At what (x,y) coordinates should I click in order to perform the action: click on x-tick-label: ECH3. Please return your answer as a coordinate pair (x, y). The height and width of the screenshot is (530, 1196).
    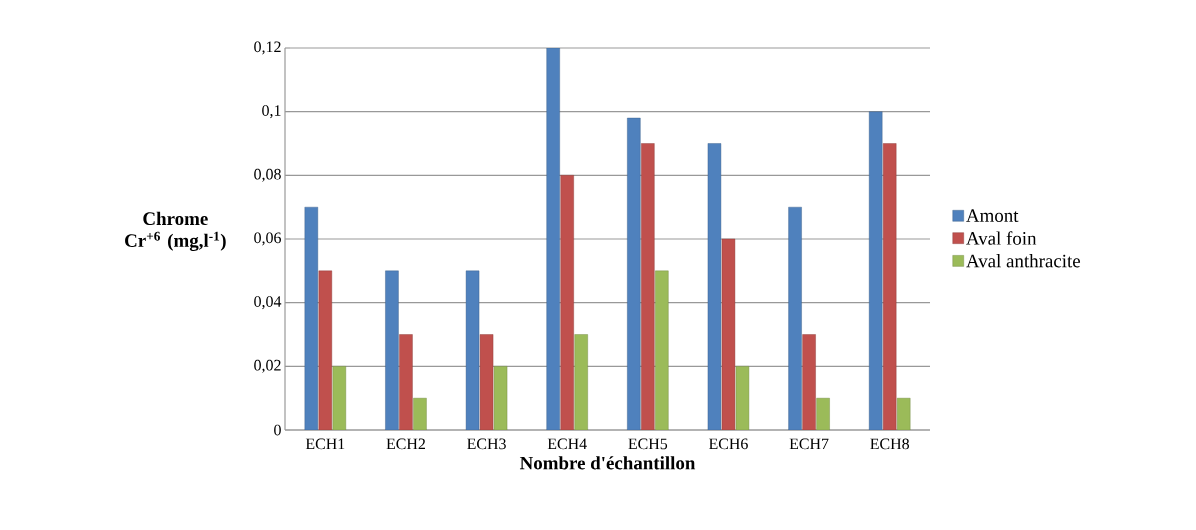
    Looking at the image, I should click on (486, 444).